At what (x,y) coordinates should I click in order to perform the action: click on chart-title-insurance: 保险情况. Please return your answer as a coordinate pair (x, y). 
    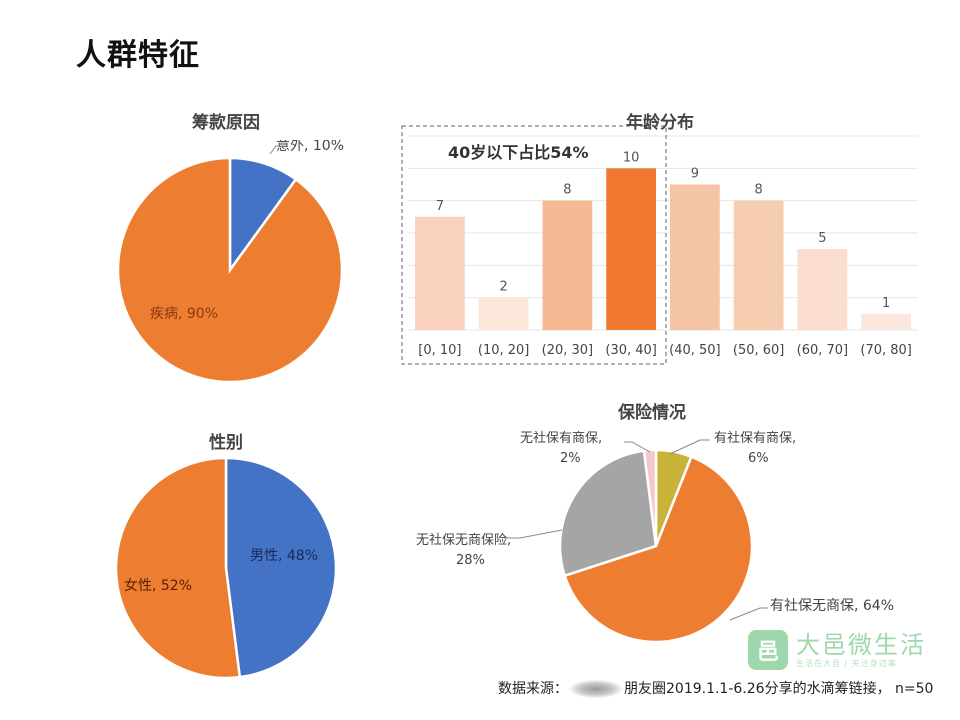
    Looking at the image, I should click on (652, 413).